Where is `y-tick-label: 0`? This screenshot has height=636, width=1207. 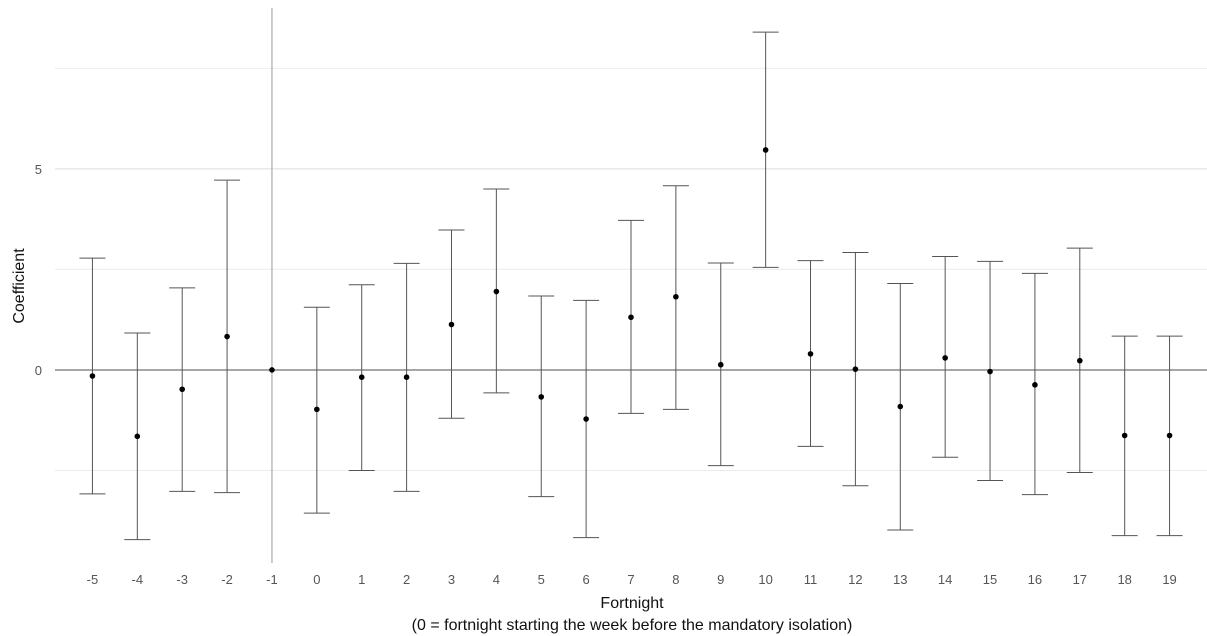
y-tick-label: 0 is located at coordinates (38, 370).